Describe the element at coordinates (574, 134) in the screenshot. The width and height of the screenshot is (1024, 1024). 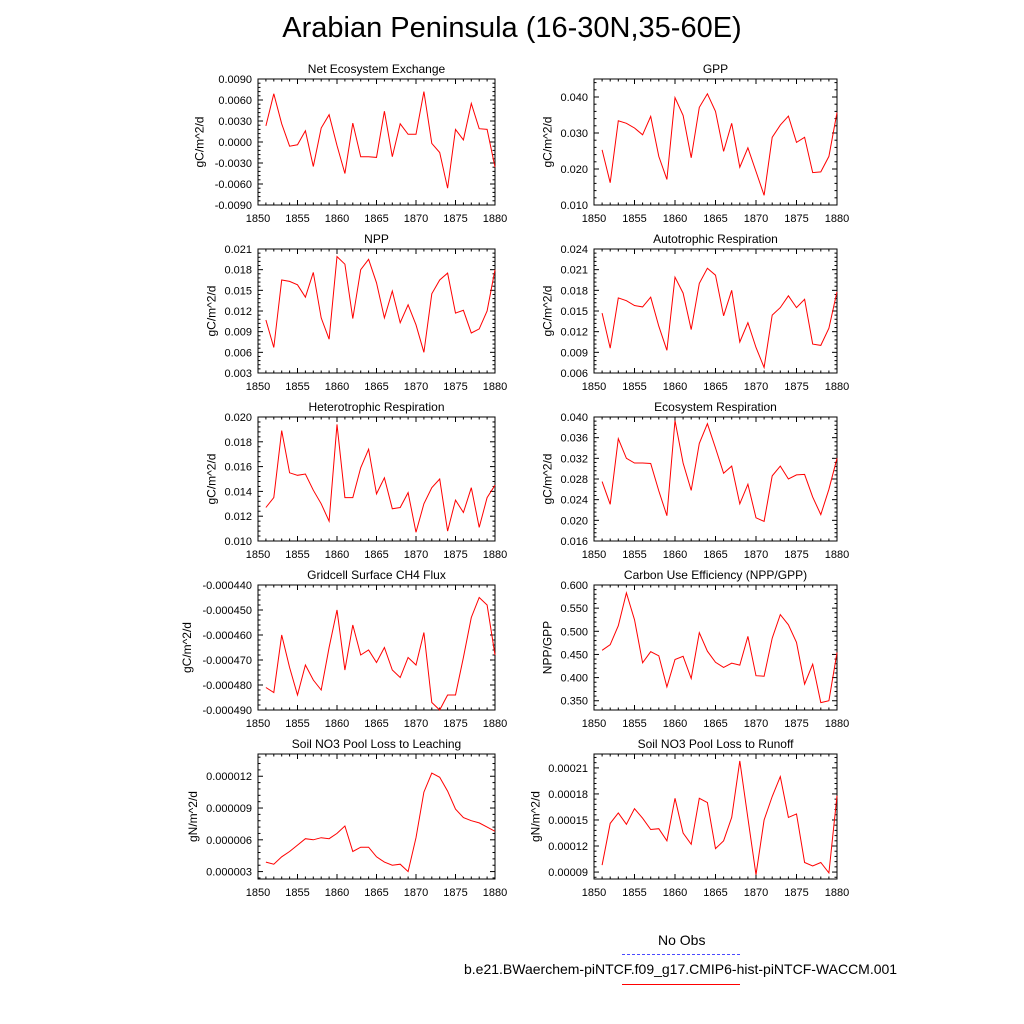
I see `y-tick-label: 0.030` at that location.